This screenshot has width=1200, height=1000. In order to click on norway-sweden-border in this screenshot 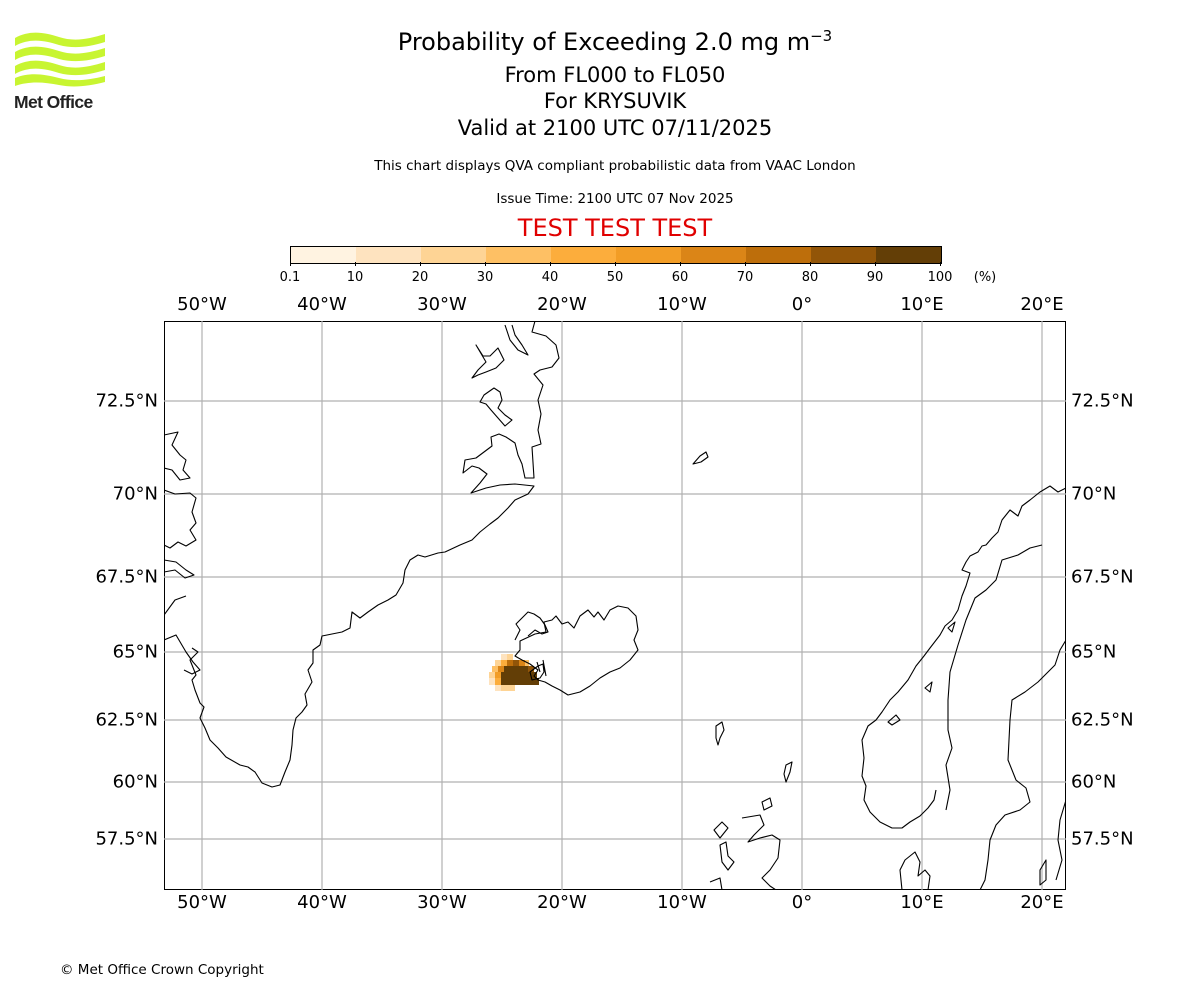, I will do `click(994, 677)`.